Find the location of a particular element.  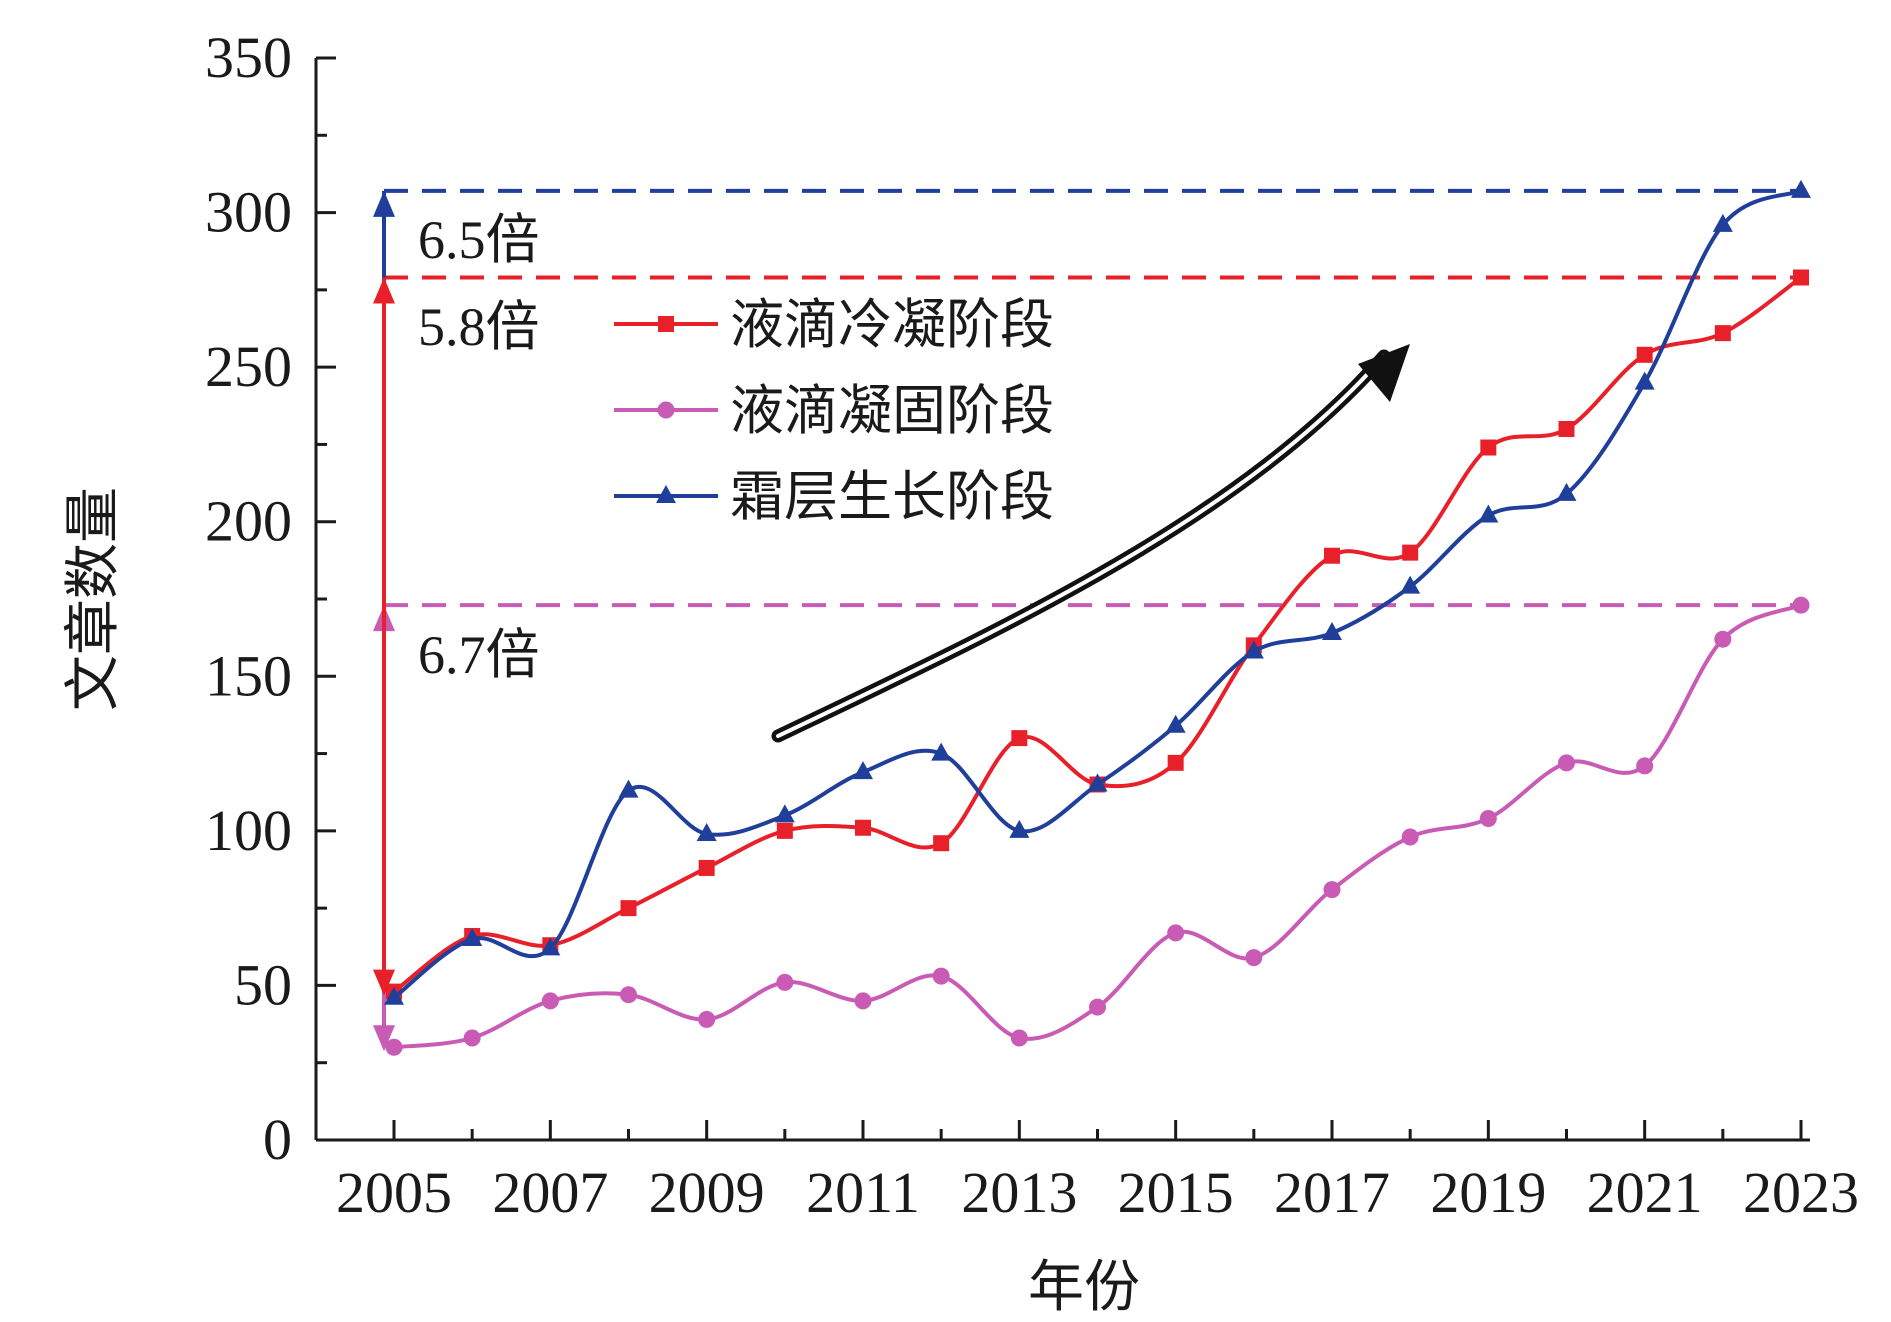

ratio-label: 6.7倍 is located at coordinates (479, 655).